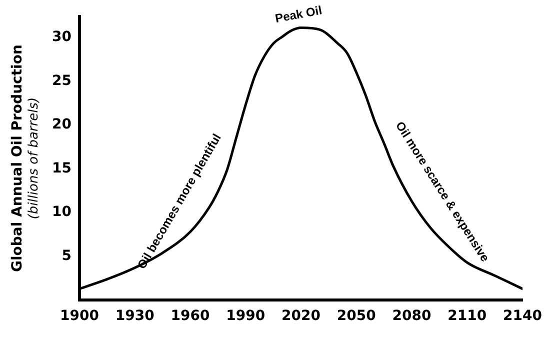 This screenshot has height=337, width=550. I want to click on y-tick-label: 15, so click(62, 168).